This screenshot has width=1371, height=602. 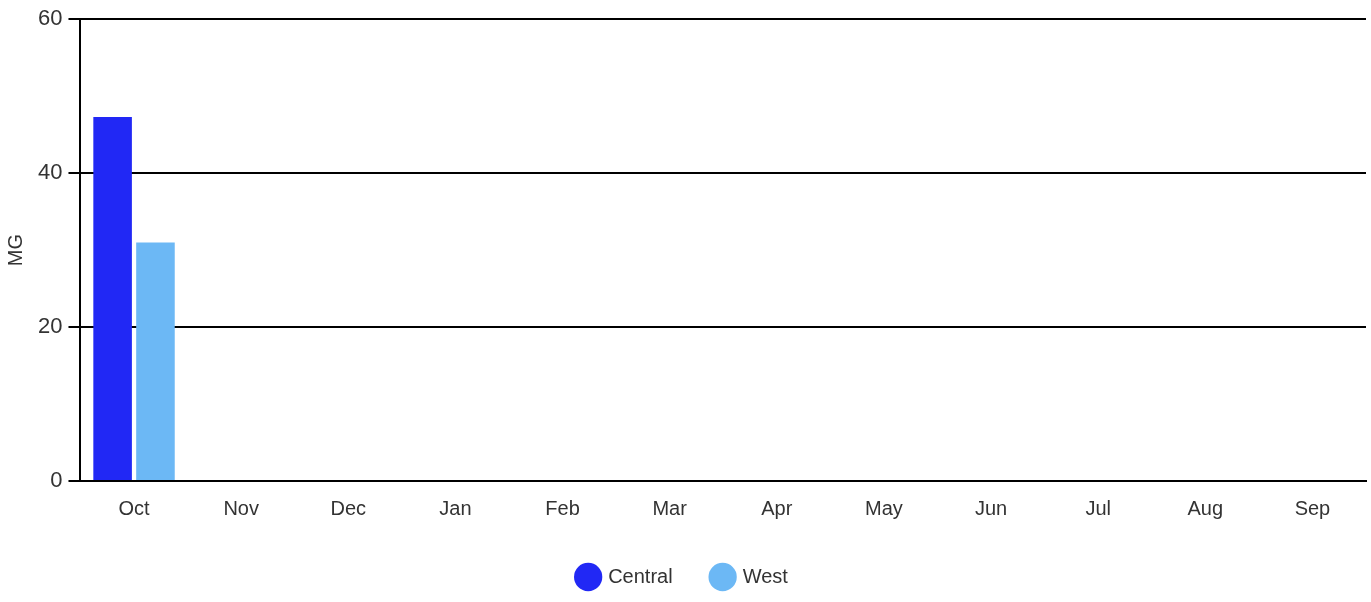 What do you see at coordinates (991, 507) in the screenshot?
I see `x-tick-label: Jun` at bounding box center [991, 507].